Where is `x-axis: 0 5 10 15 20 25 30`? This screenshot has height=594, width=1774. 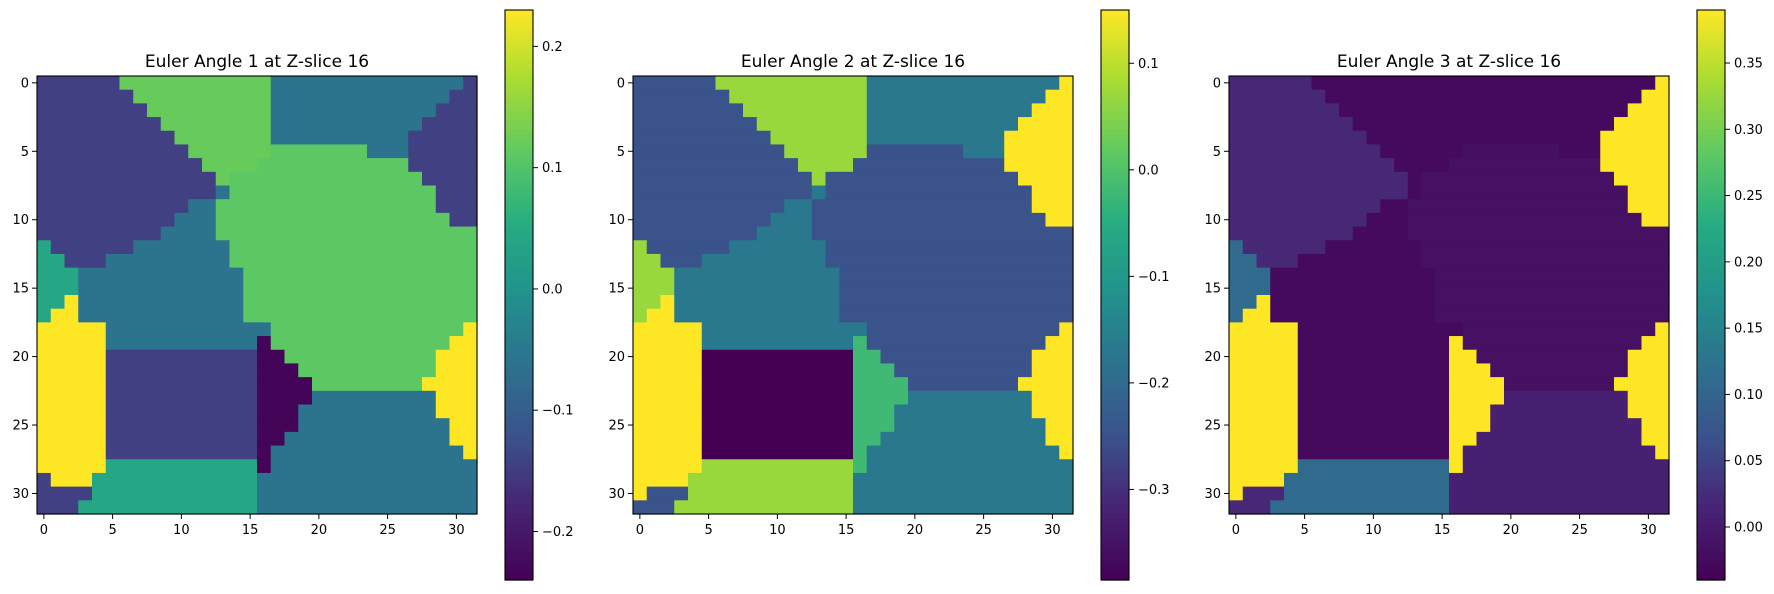
x-axis: 0 5 10 15 20 25 30 is located at coordinates (252, 526).